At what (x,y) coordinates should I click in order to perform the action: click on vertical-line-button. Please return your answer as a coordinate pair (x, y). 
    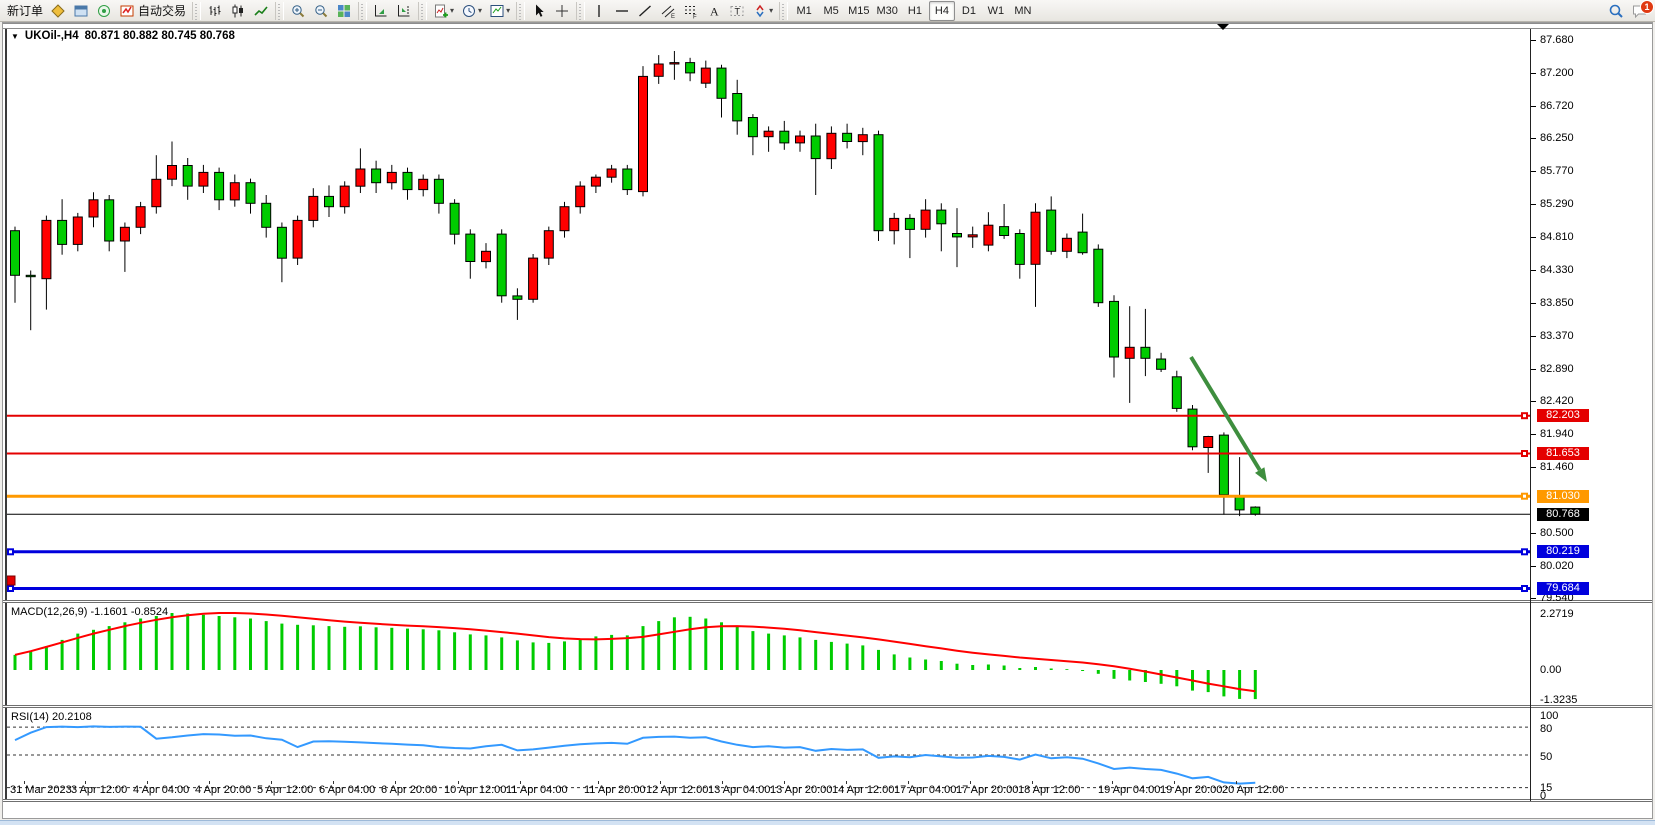
    Looking at the image, I should click on (599, 11).